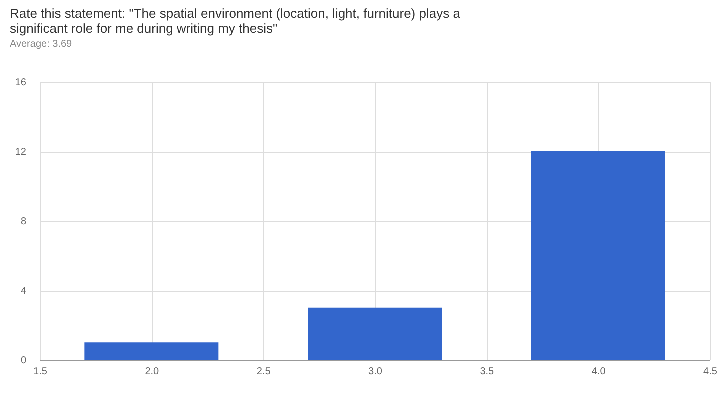 The height and width of the screenshot is (406, 728). What do you see at coordinates (375, 372) in the screenshot?
I see `x-tick-label: 3.0` at bounding box center [375, 372].